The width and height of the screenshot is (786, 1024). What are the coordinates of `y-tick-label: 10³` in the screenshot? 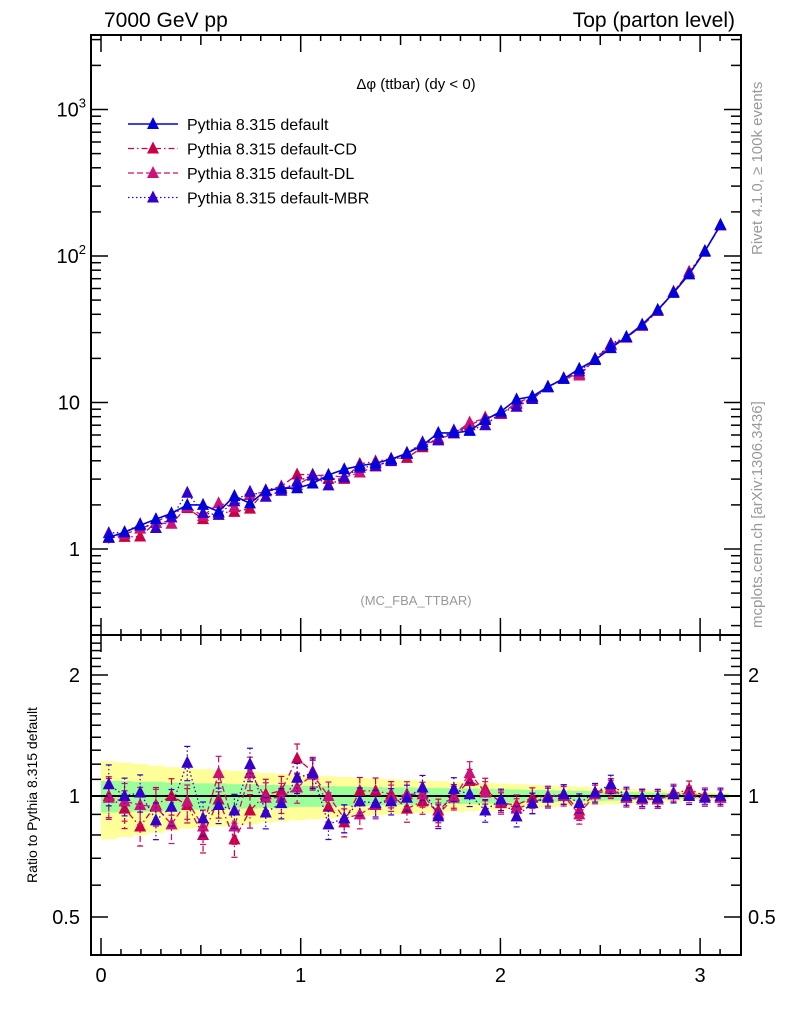 It's located at (71, 109).